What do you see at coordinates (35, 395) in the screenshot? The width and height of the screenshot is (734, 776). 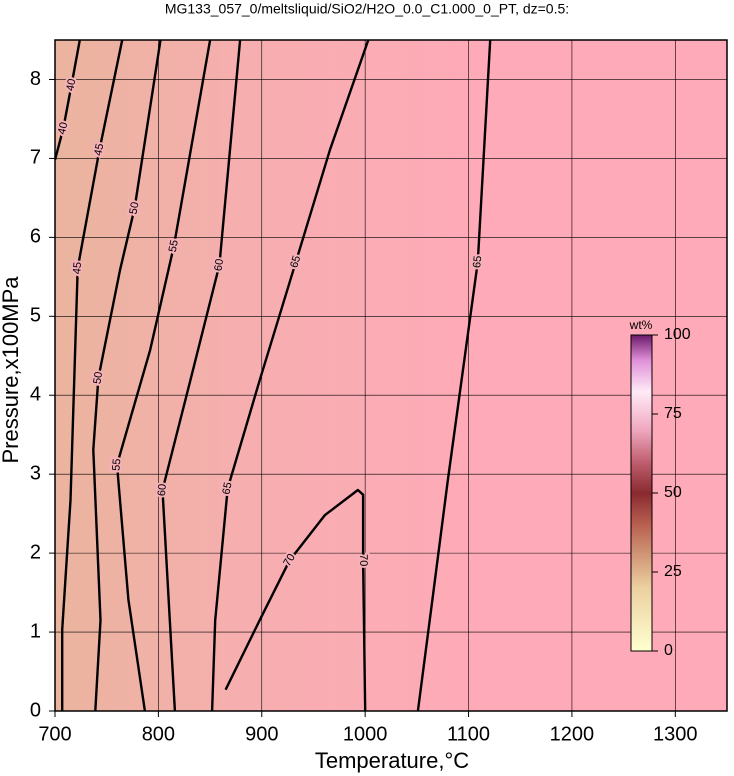 I see `y-tick-label: 4` at bounding box center [35, 395].